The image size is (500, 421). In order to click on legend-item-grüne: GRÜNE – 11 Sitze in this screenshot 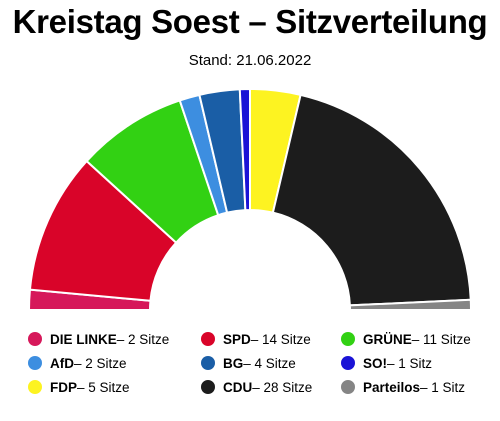, I will do `click(406, 339)`.